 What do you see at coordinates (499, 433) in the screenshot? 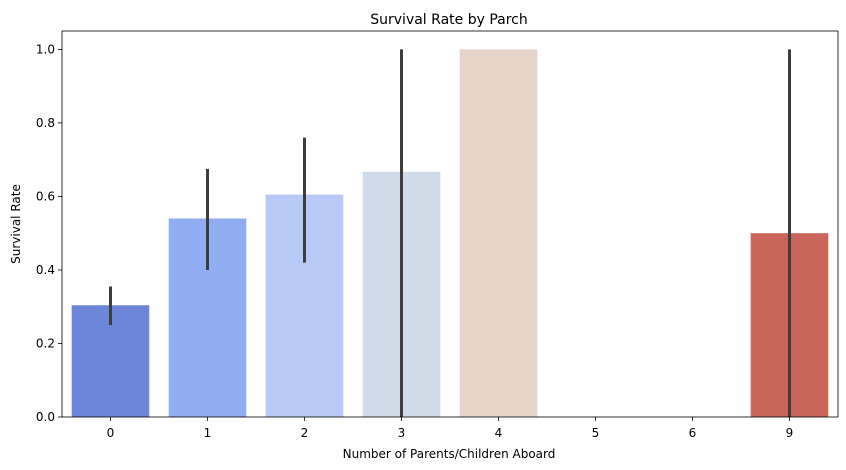
I see `x-tick-label-4: 4` at bounding box center [499, 433].